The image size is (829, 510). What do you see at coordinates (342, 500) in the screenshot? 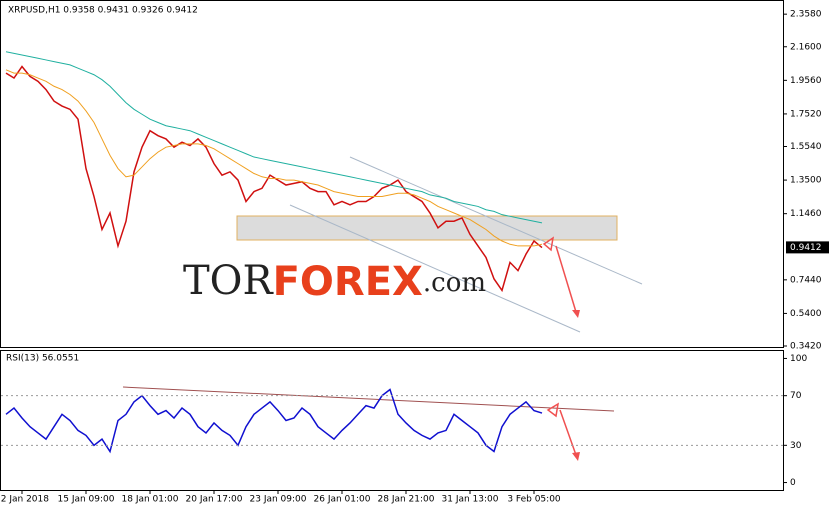
I see `x-tick-label: 26 Jan 01:00` at bounding box center [342, 500].